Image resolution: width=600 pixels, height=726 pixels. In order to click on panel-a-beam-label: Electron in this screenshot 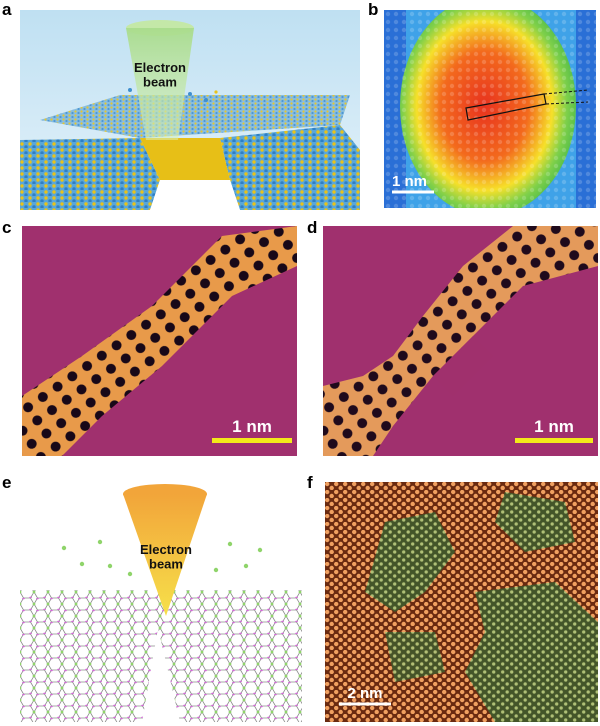, I will do `click(160, 67)`.